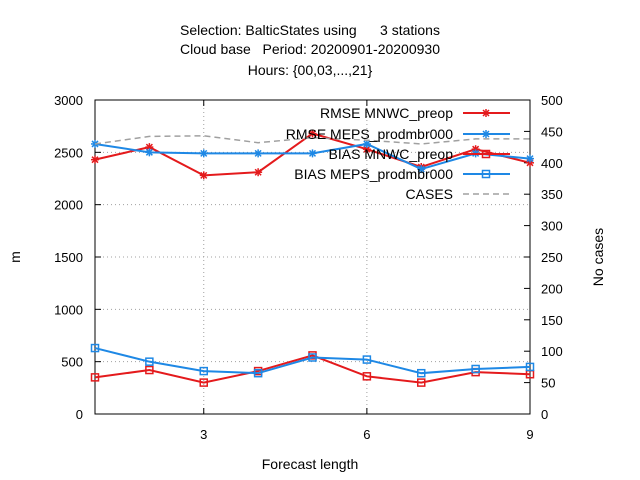 This screenshot has height=480, width=640. I want to click on y2-tick-label: 50, so click(548, 383).